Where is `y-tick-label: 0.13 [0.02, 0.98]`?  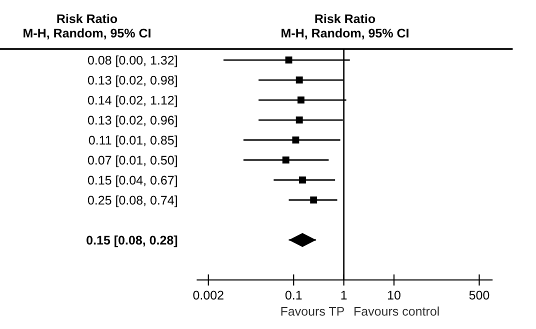 y-tick-label: 0.13 [0.02, 0.98] is located at coordinates (132, 81).